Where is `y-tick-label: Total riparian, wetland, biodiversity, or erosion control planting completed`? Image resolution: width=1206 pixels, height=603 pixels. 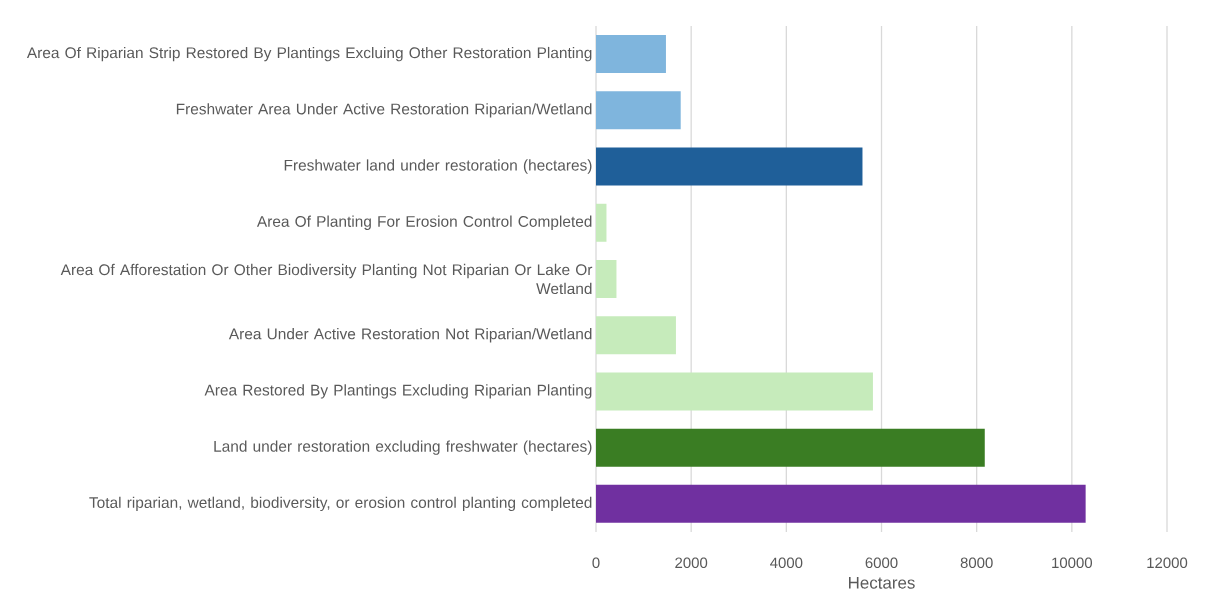 y-tick-label: Total riparian, wetland, biodiversity, or erosion control planting completed is located at coordinates (340, 504).